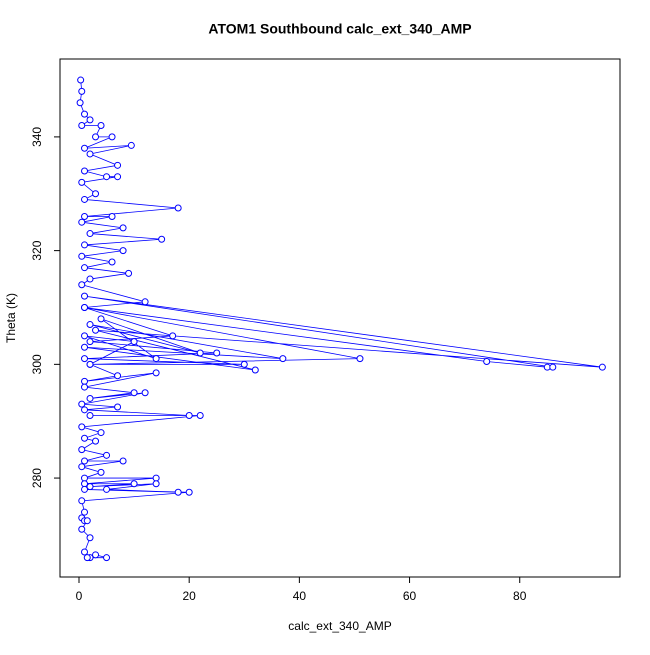 This screenshot has width=650, height=655. I want to click on y-tick-label: 340, so click(37, 137).